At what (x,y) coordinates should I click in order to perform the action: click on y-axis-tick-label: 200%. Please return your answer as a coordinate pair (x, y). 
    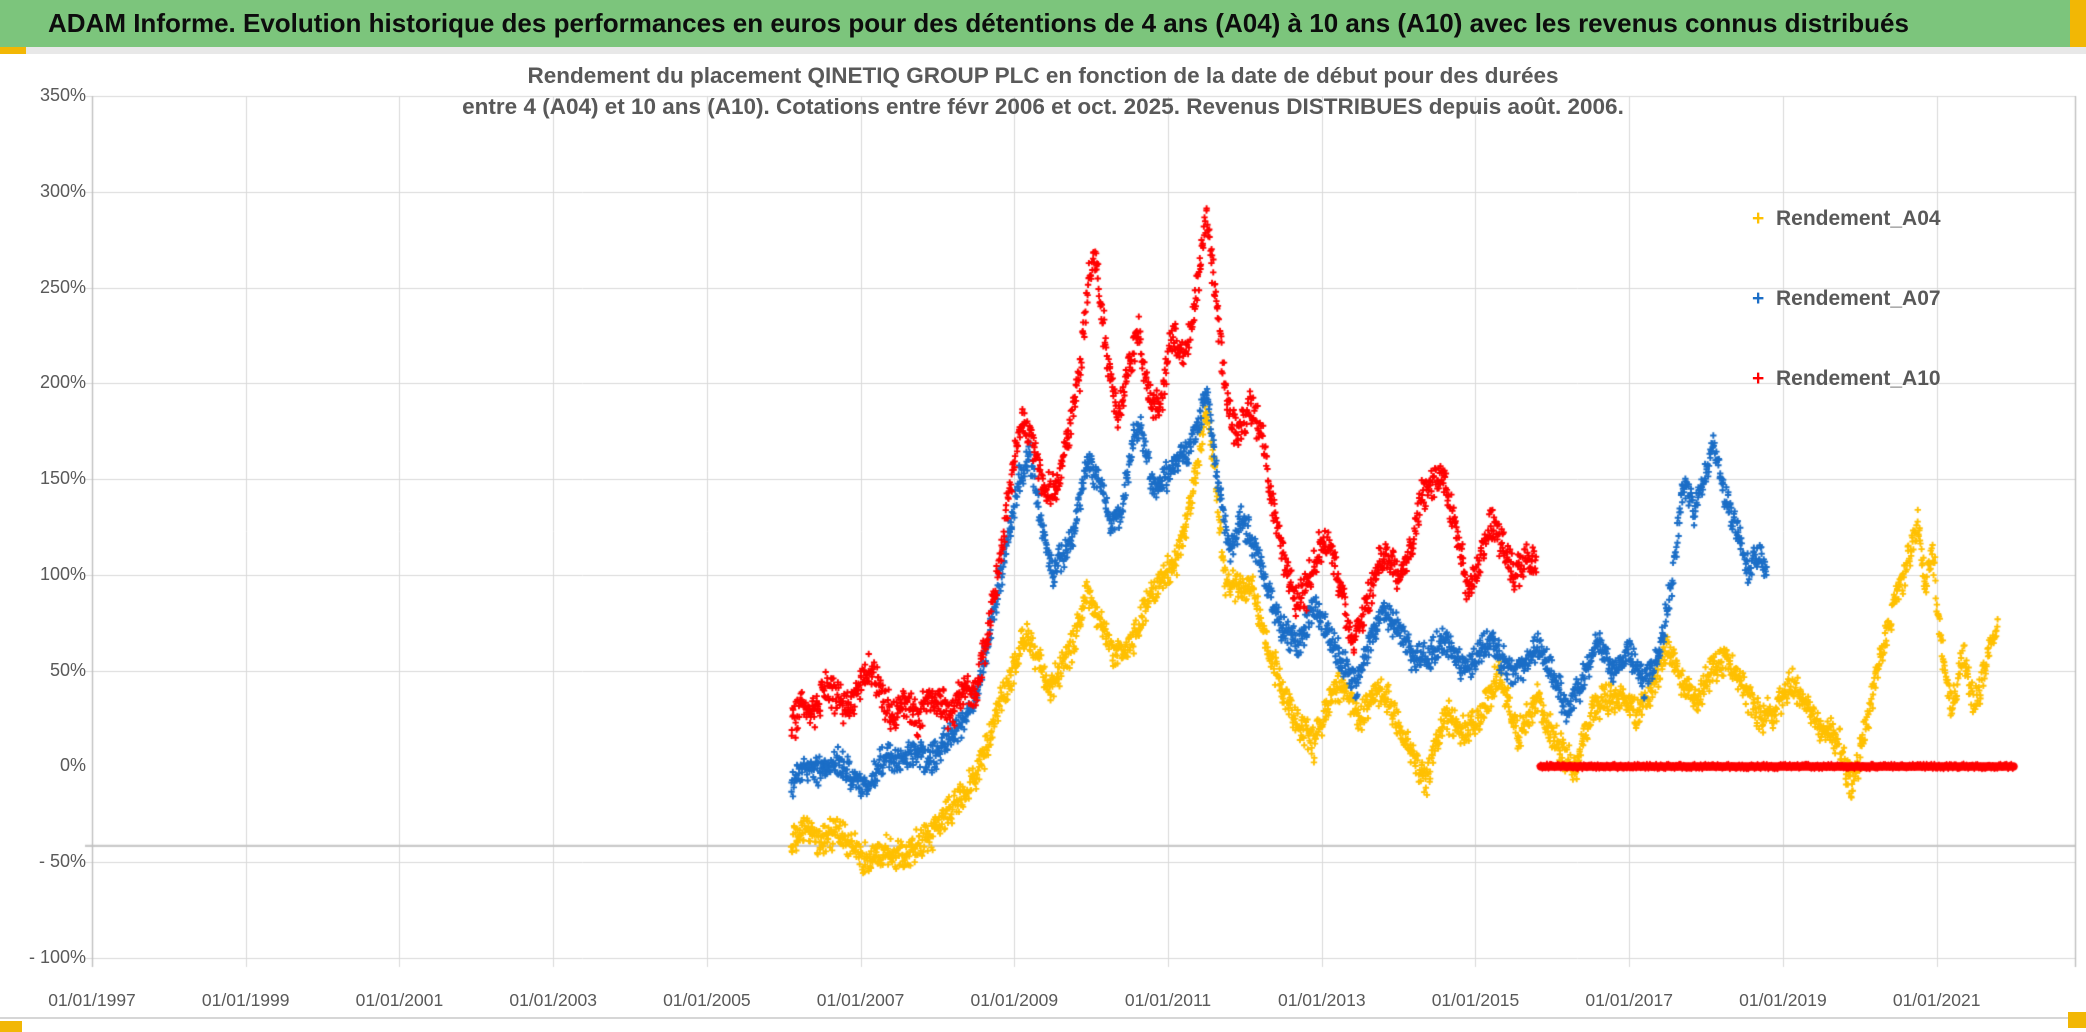
    Looking at the image, I should click on (62, 382).